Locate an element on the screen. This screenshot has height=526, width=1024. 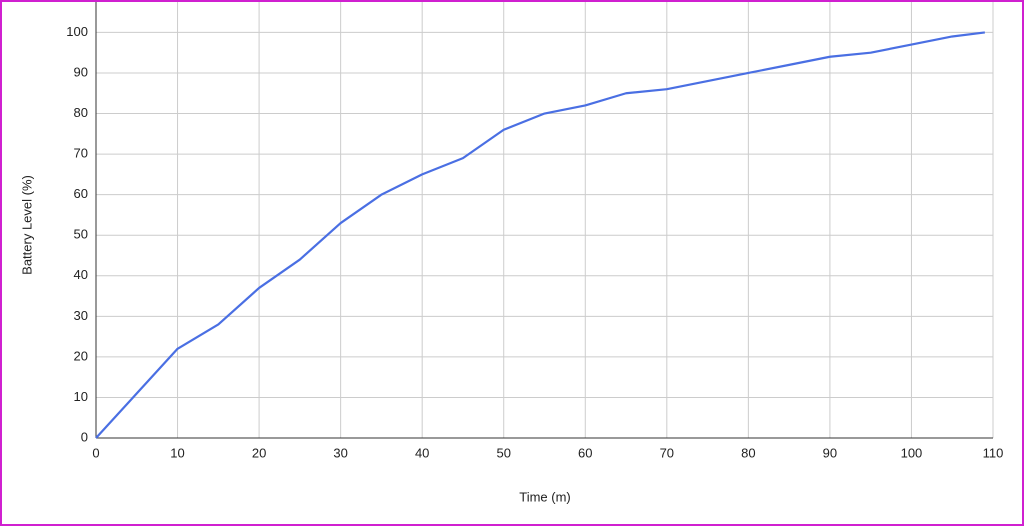
x-tick-label: 80 is located at coordinates (748, 452).